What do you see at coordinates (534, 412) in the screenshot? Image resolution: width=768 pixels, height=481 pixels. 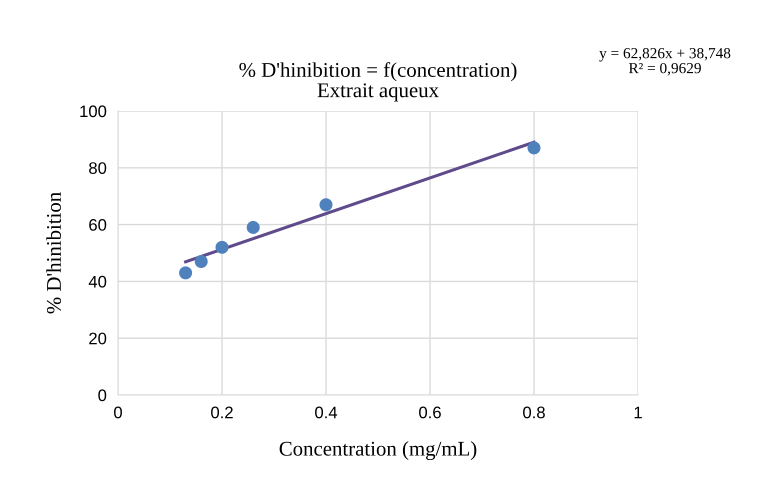 I see `x-tick-label: 0.8` at bounding box center [534, 412].